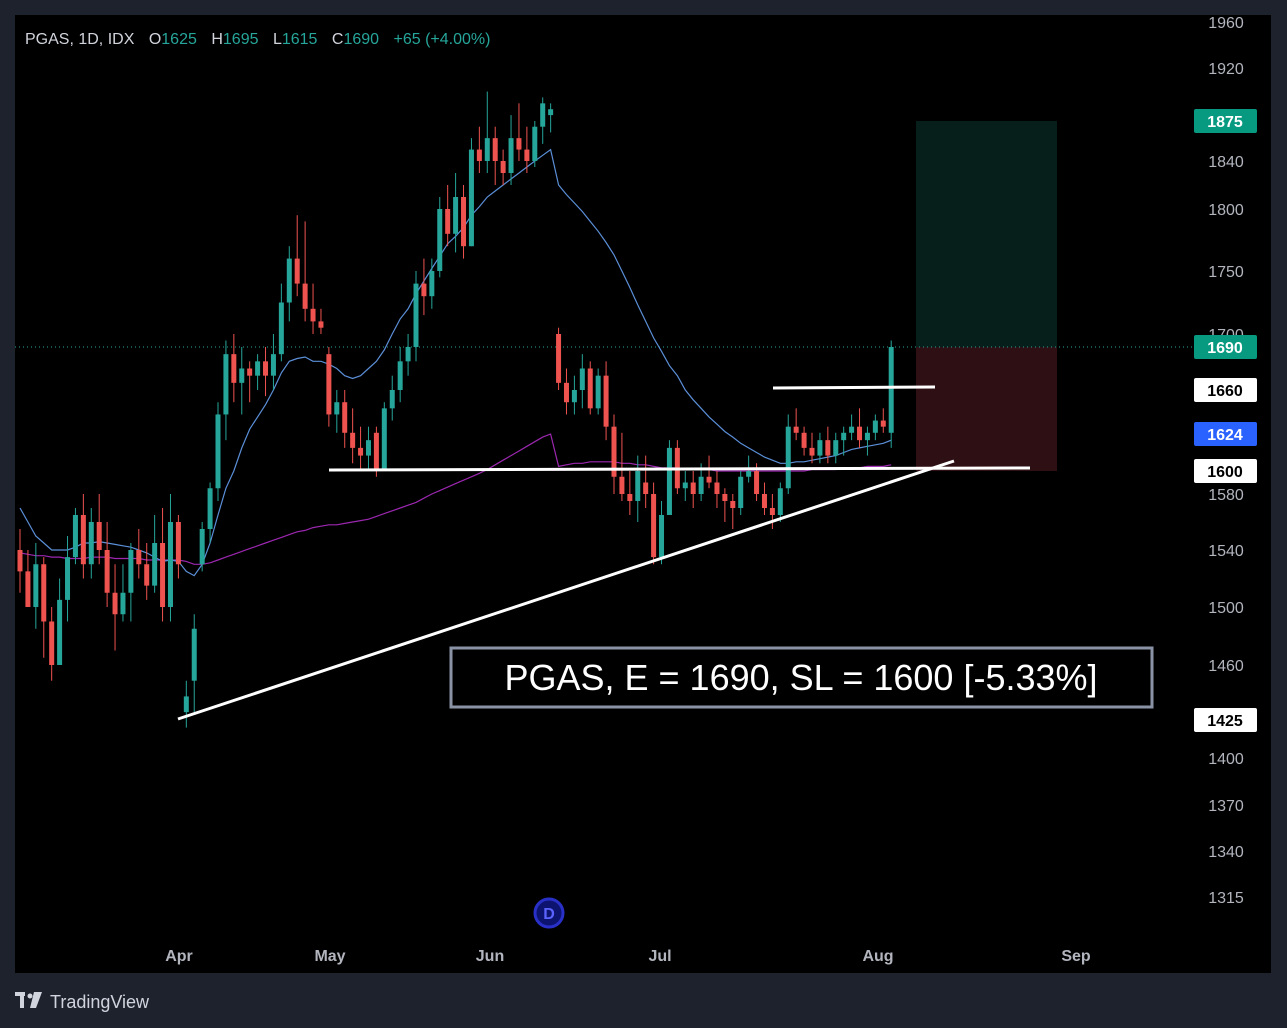 This screenshot has width=1287, height=1028. What do you see at coordinates (1226, 495) in the screenshot?
I see `y-axis-tick-label: 1580` at bounding box center [1226, 495].